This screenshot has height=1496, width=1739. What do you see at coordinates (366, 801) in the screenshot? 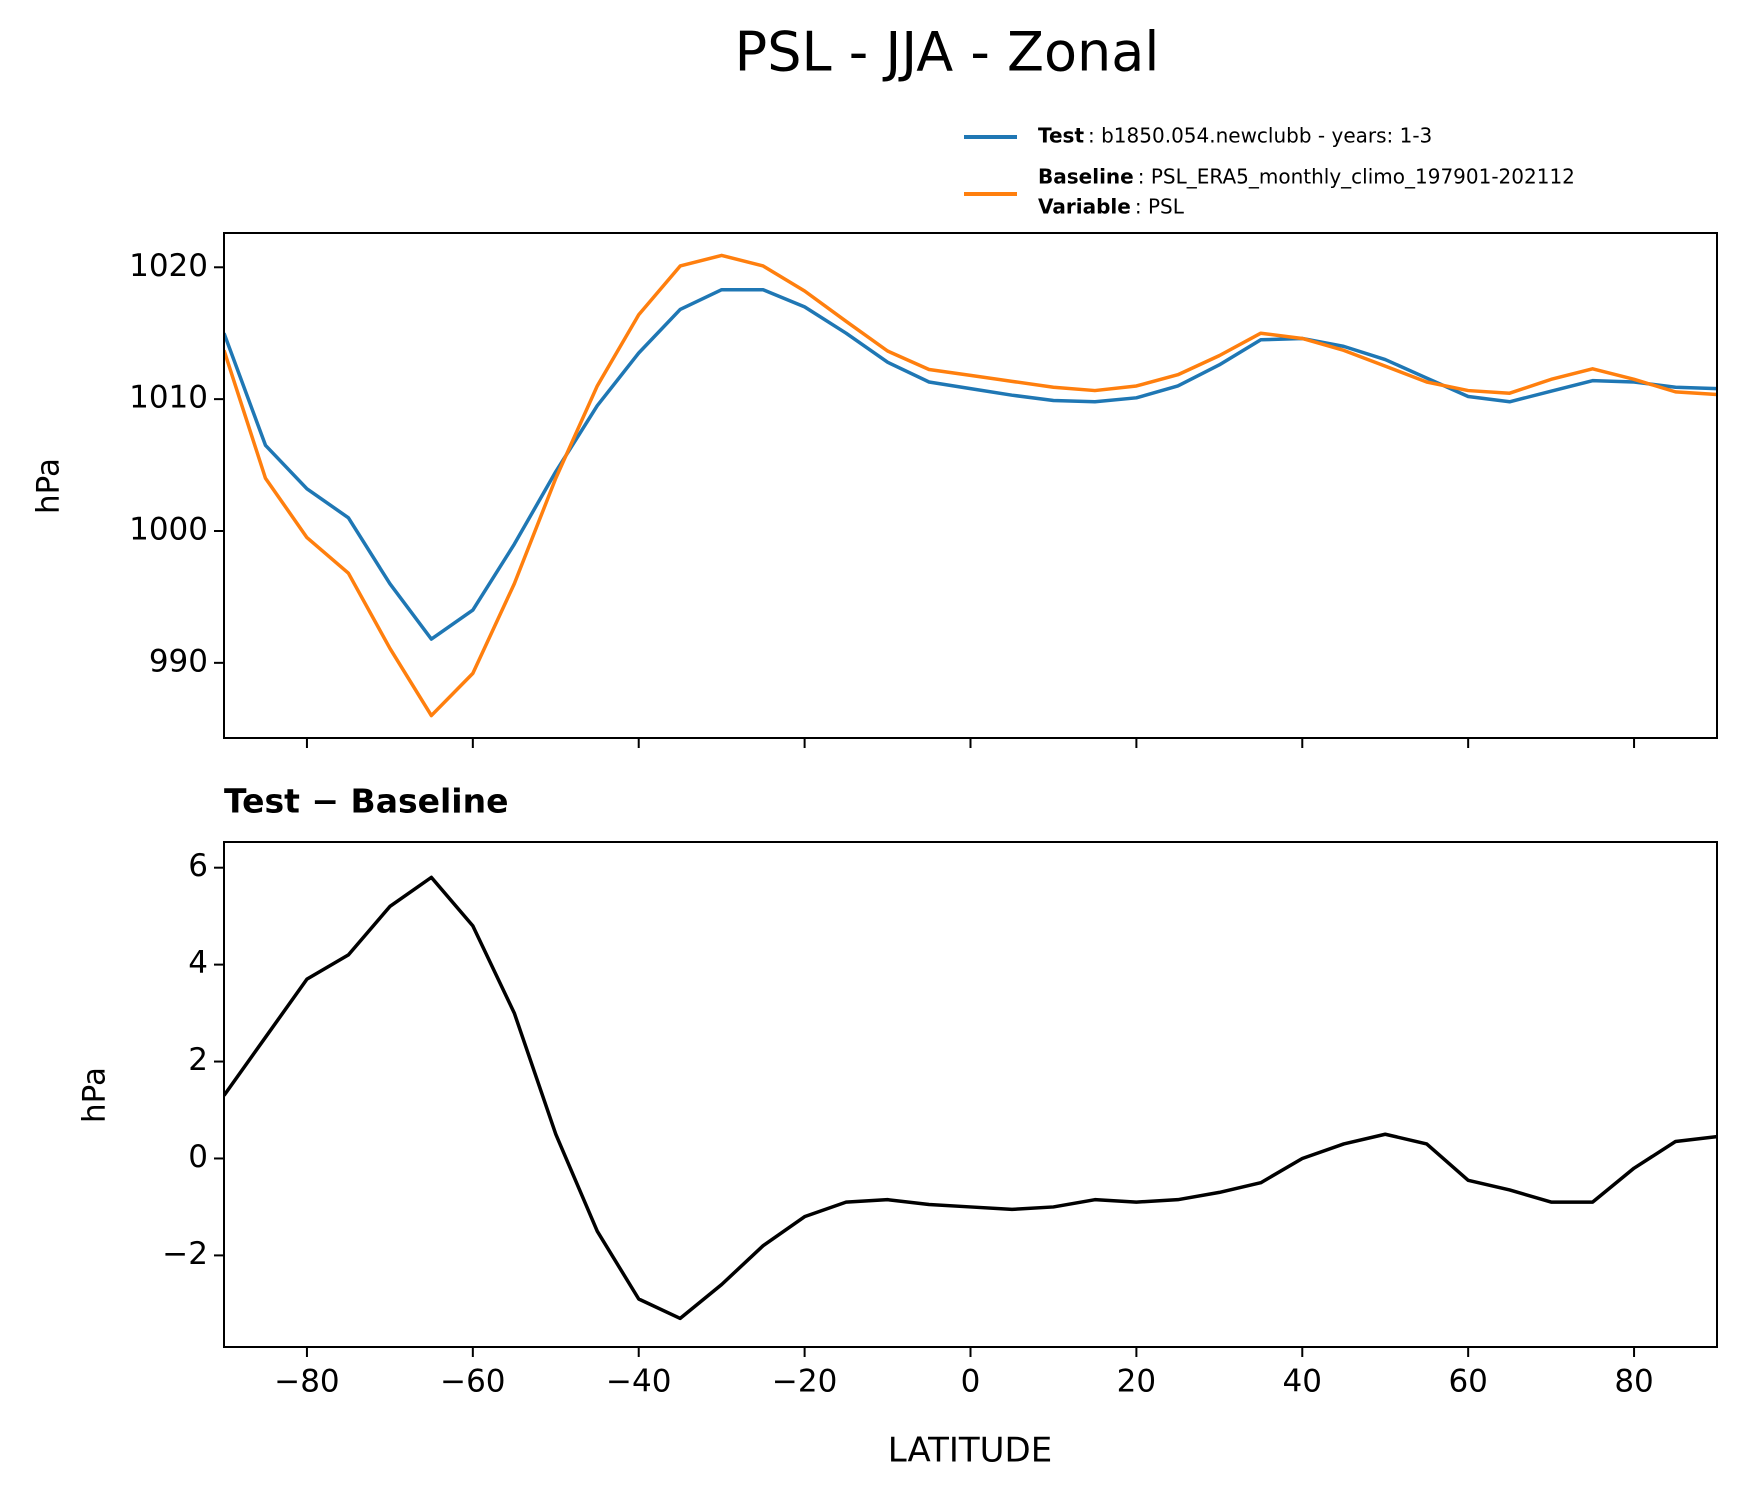
I see `subplot-title: Test − Baseline` at bounding box center [366, 801].